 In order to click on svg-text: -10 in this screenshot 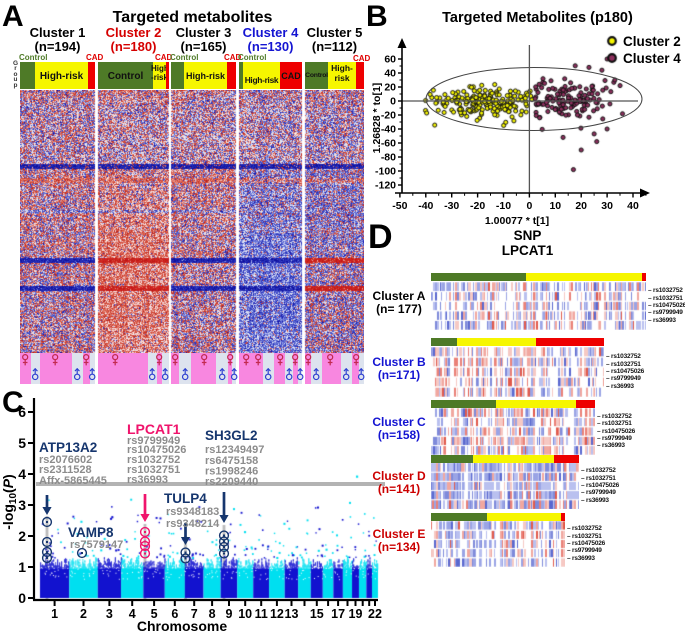, I will do `click(503, 206)`.